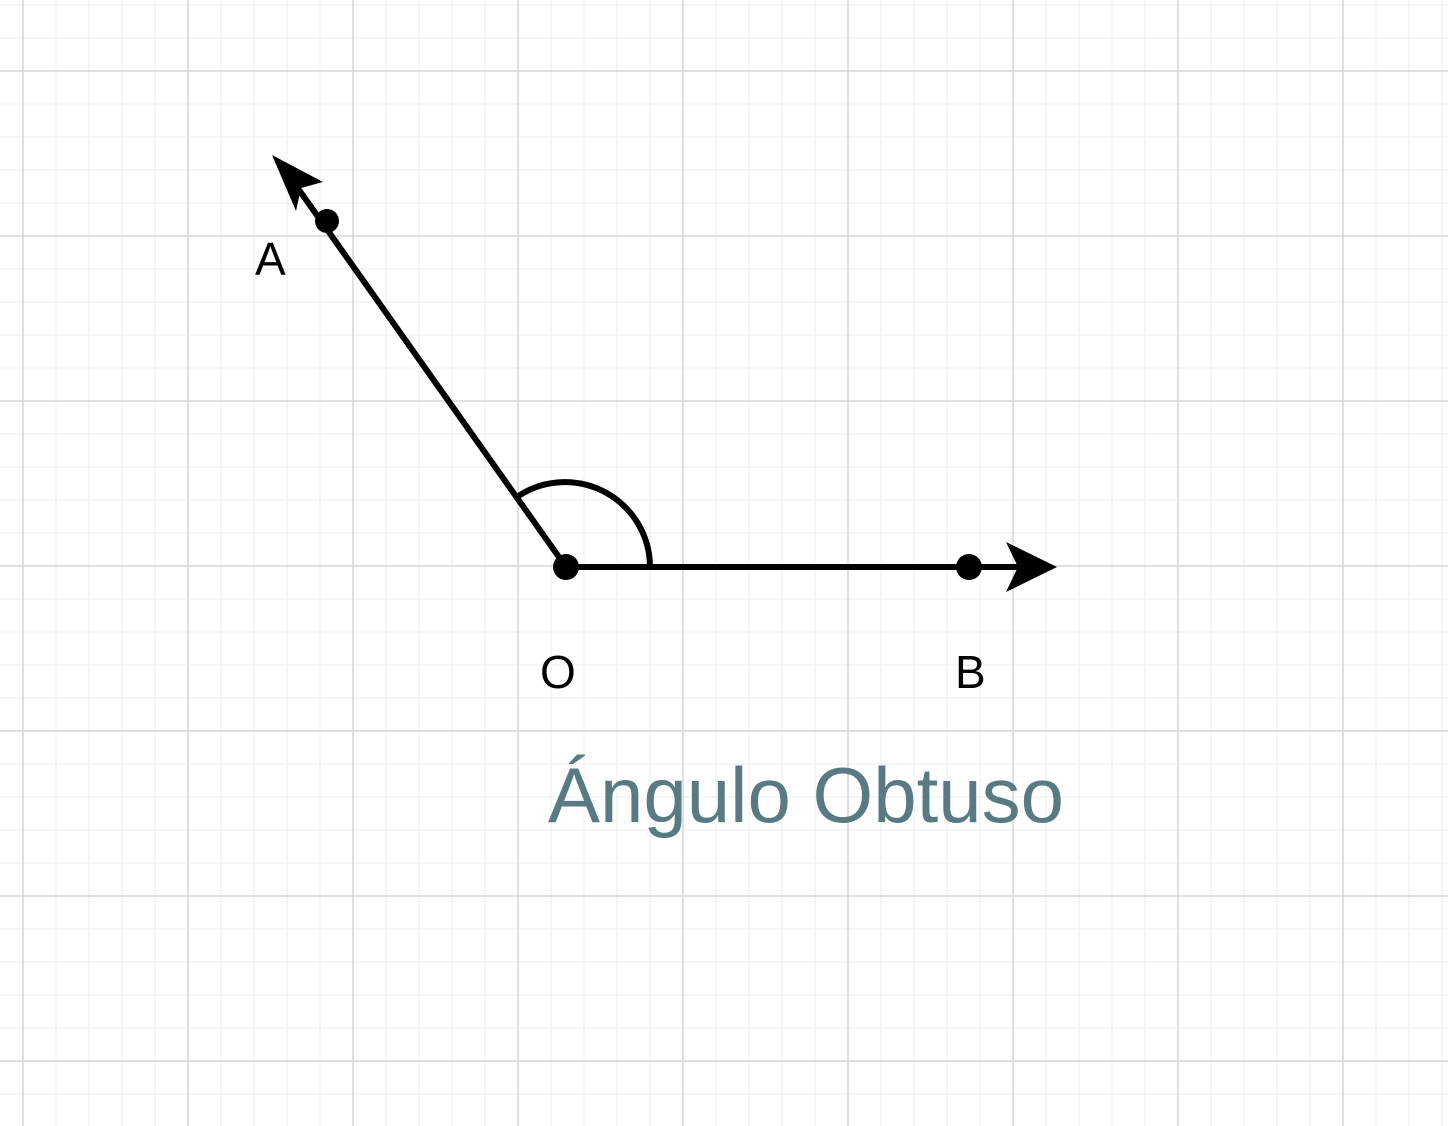  I want to click on ray-oa-arrowhead, so click(297, 183).